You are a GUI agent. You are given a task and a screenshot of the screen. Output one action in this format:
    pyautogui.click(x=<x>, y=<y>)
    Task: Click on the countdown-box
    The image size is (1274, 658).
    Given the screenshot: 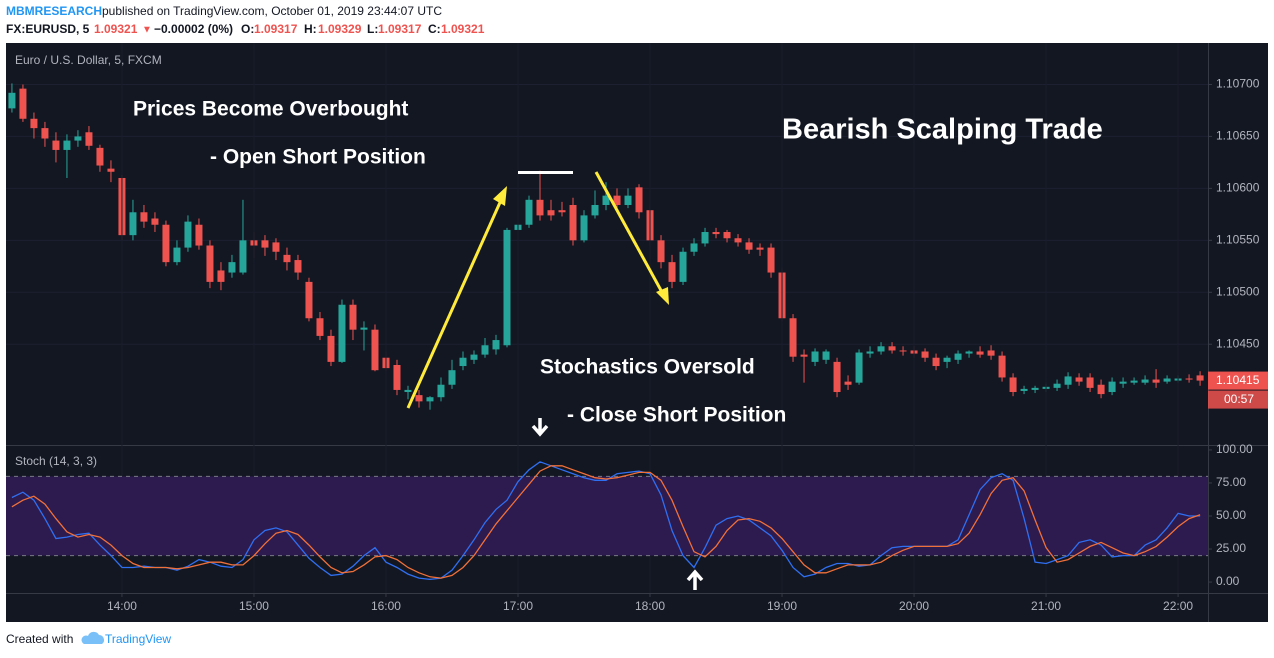 What is the action you would take?
    pyautogui.click(x=1238, y=399)
    